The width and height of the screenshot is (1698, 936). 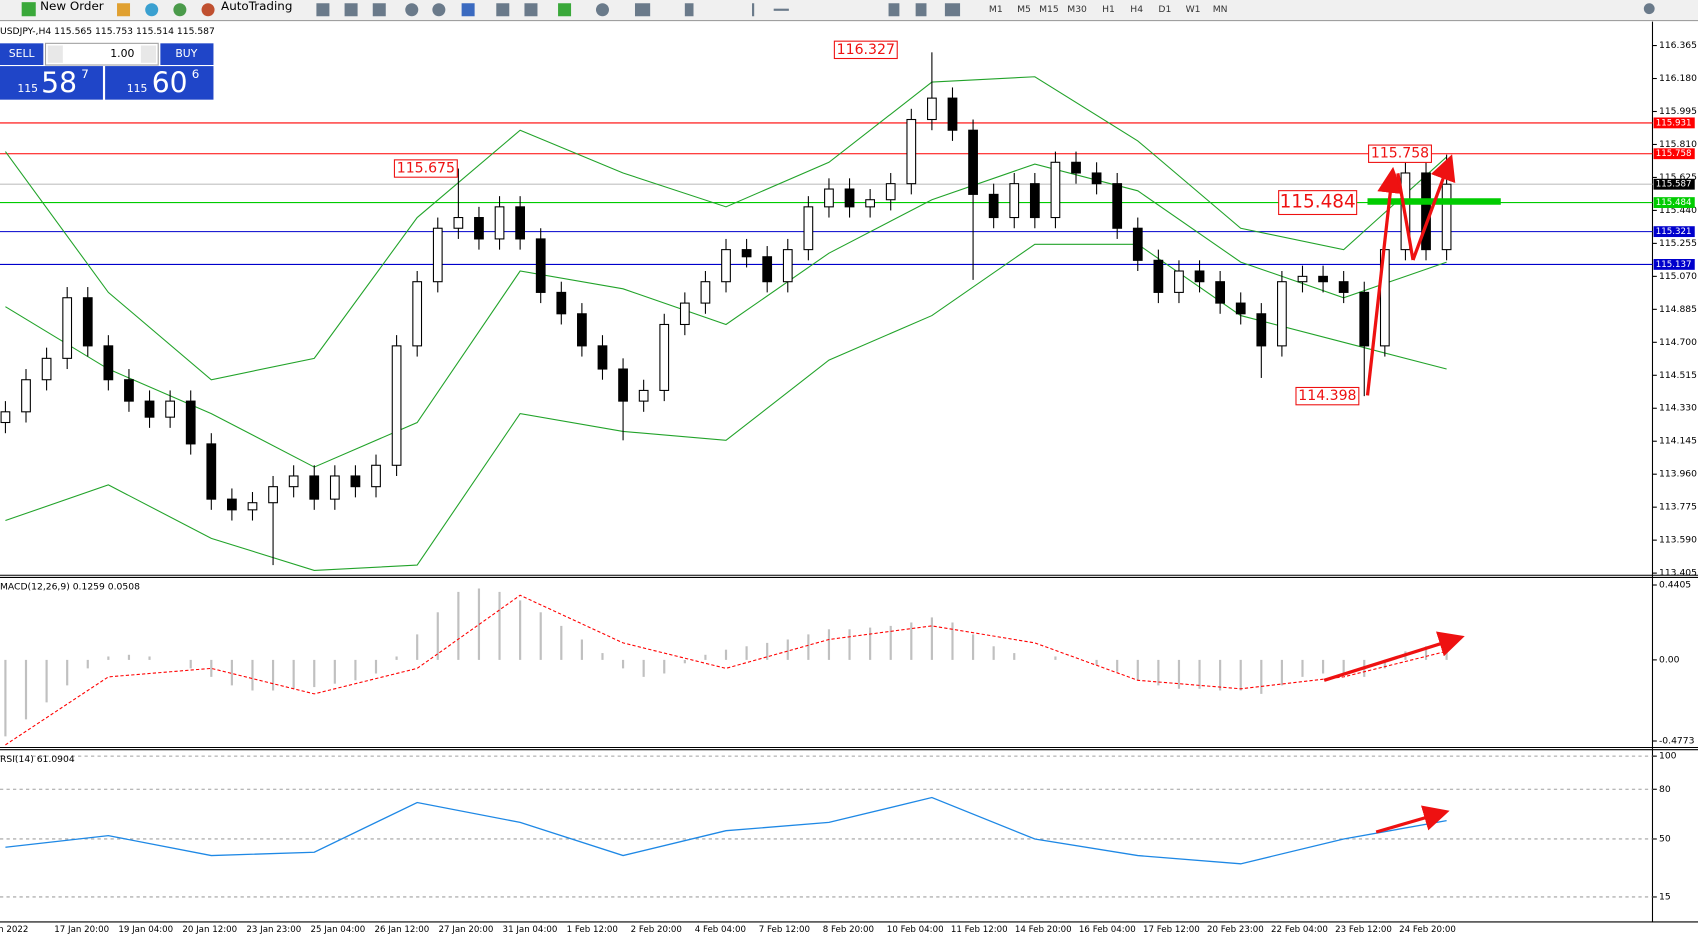 What do you see at coordinates (1665, 789) in the screenshot?
I see `y-tick-label: 80` at bounding box center [1665, 789].